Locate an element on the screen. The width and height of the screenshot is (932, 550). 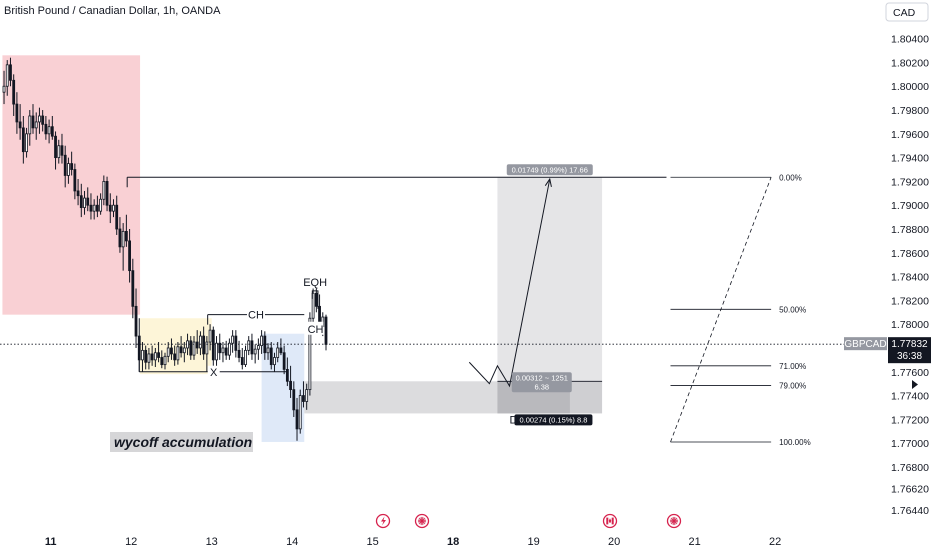
y-tick-label: 1.78400 is located at coordinates (910, 278).